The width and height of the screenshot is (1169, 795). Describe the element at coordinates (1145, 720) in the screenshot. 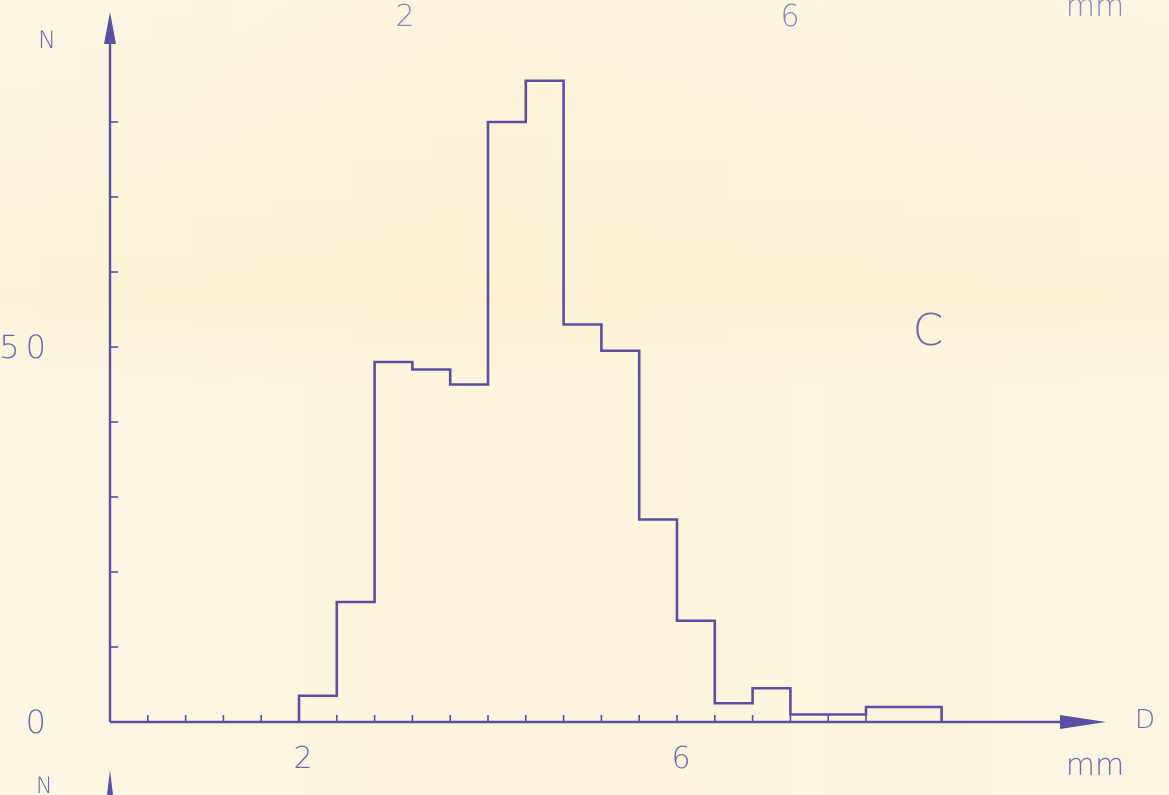

I see `x-axis-label: D` at that location.